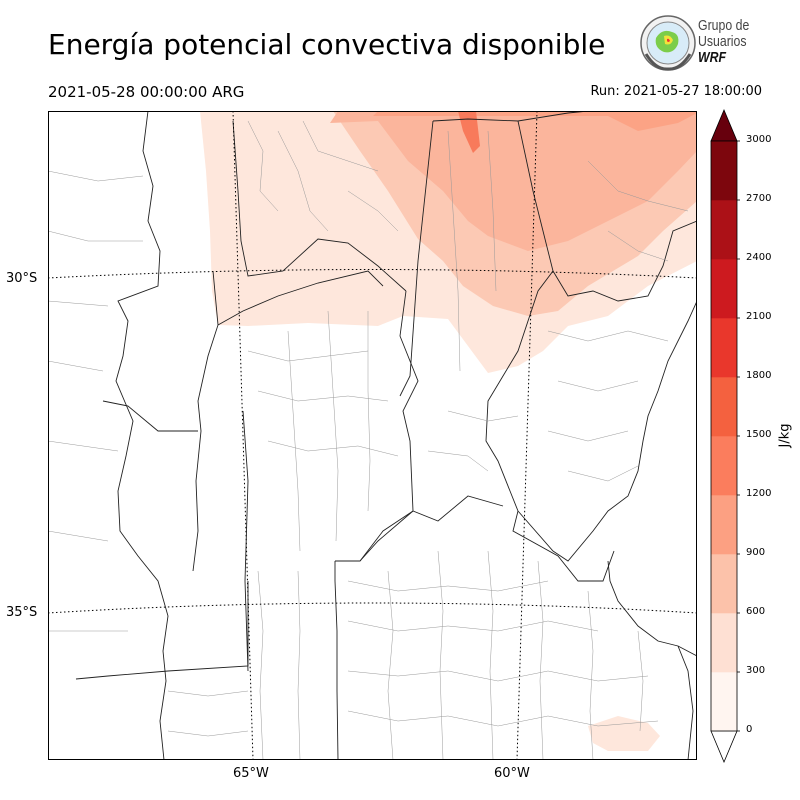 The width and height of the screenshot is (800, 800). What do you see at coordinates (749, 729) in the screenshot?
I see `colorbar-tick-label: 0` at bounding box center [749, 729].